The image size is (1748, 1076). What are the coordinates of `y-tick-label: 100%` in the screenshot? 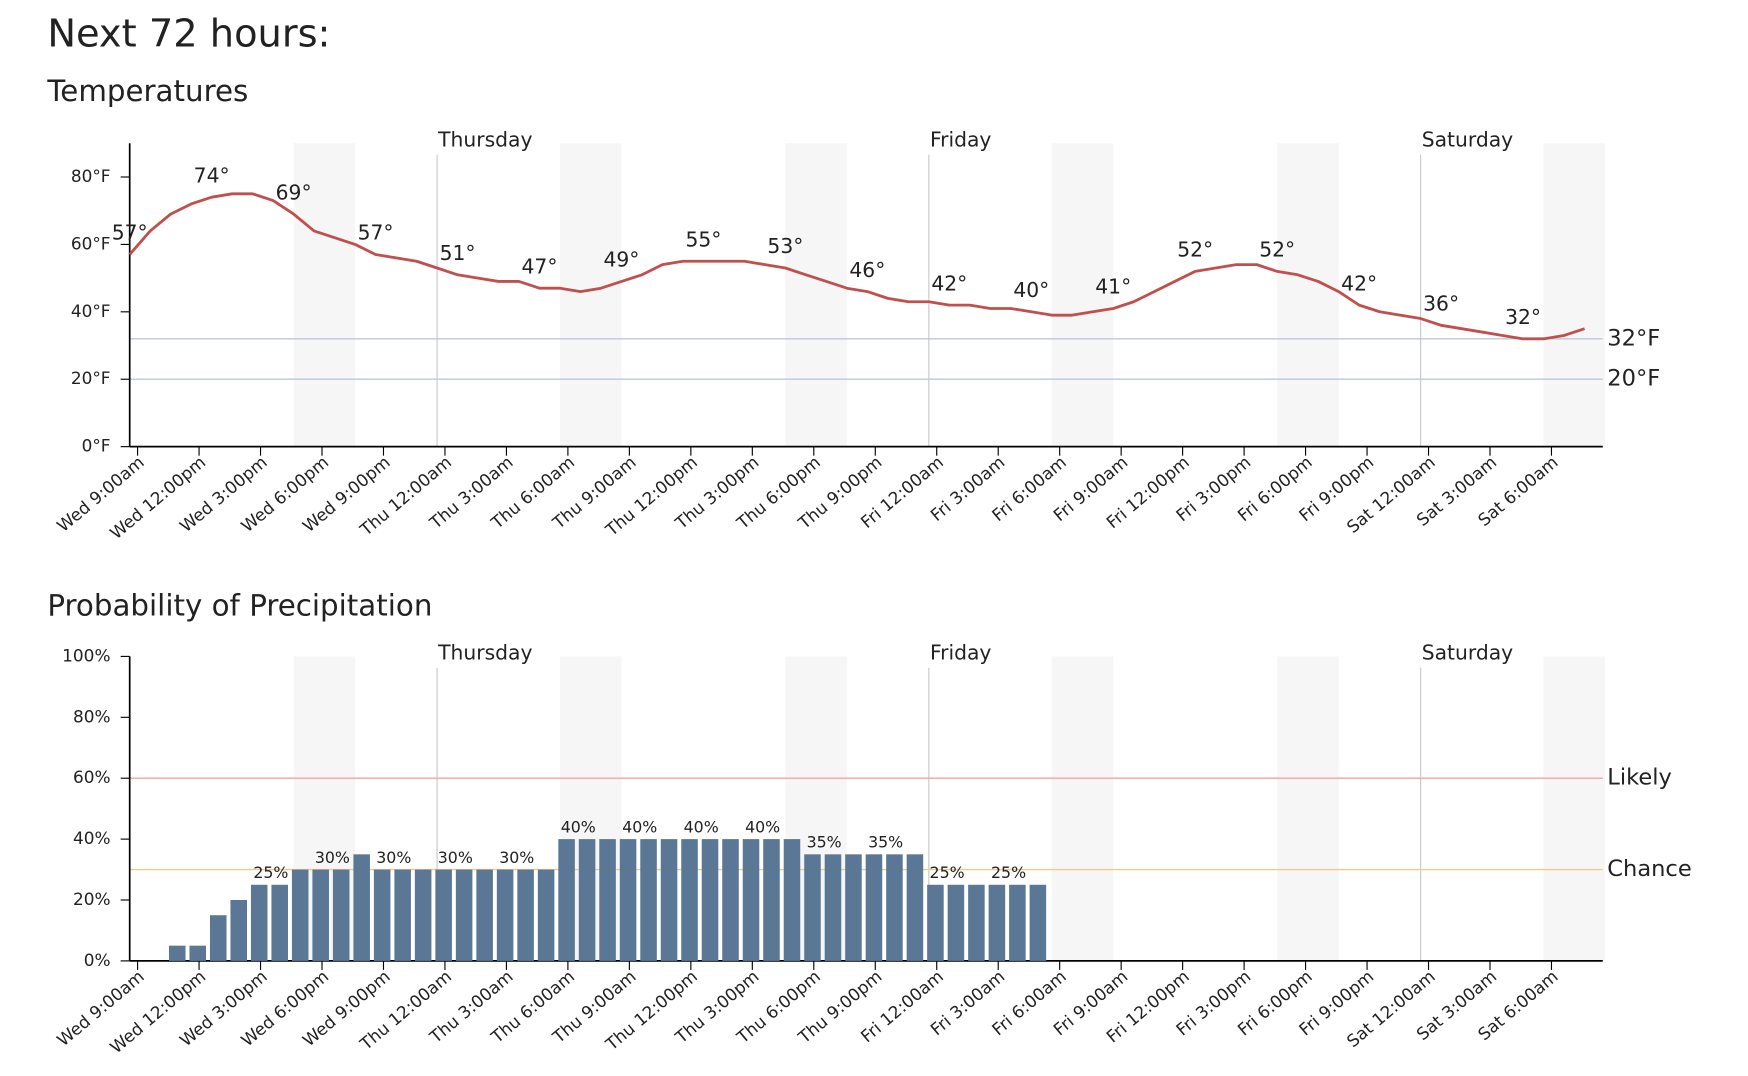 It's located at (86, 655).